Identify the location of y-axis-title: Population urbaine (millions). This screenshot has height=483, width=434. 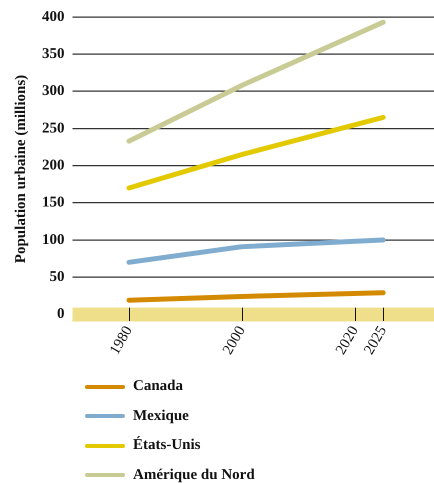
(20, 169).